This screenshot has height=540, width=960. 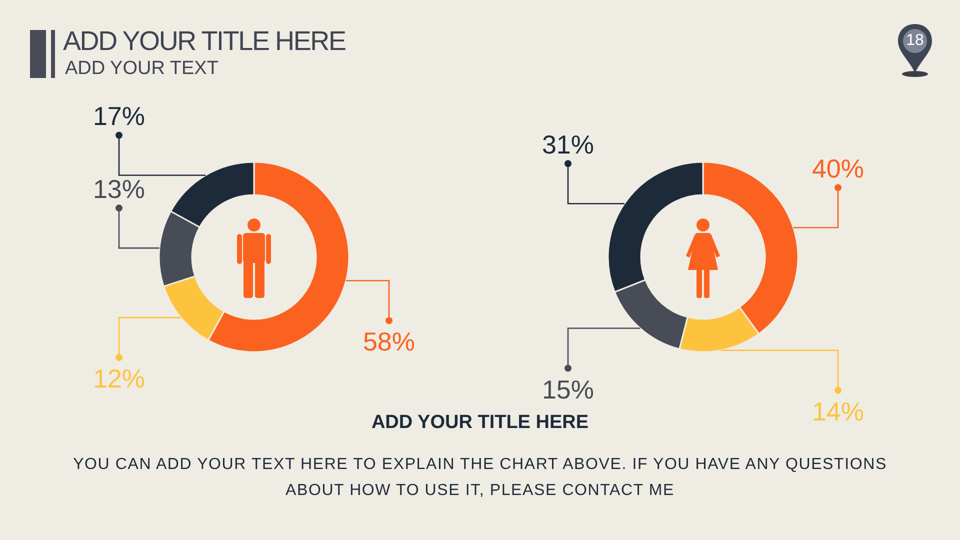 What do you see at coordinates (119, 379) in the screenshot?
I see `data-label: 12%` at bounding box center [119, 379].